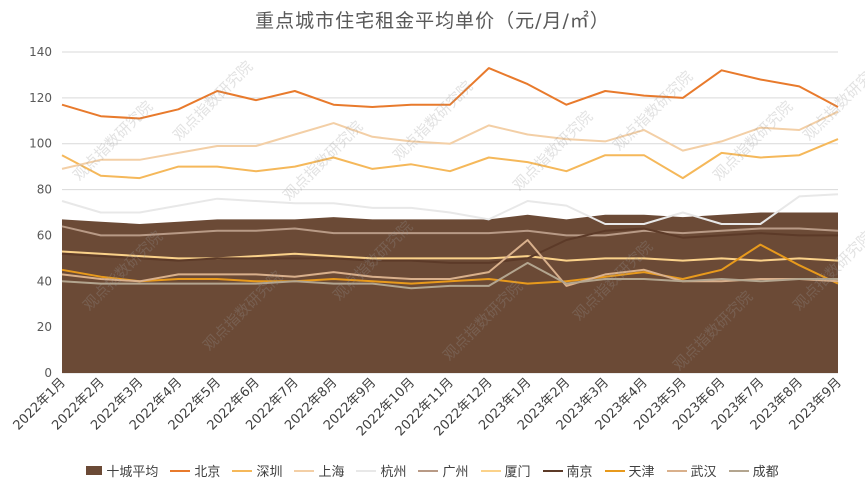 The width and height of the screenshot is (865, 487). I want to click on legend-label: 杭州, so click(393, 472).